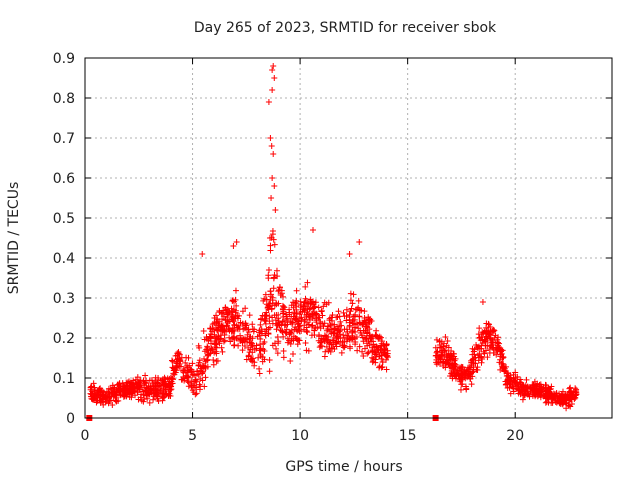  Describe the element at coordinates (64, 99) in the screenshot. I see `y-tick-label: 0.8` at that location.